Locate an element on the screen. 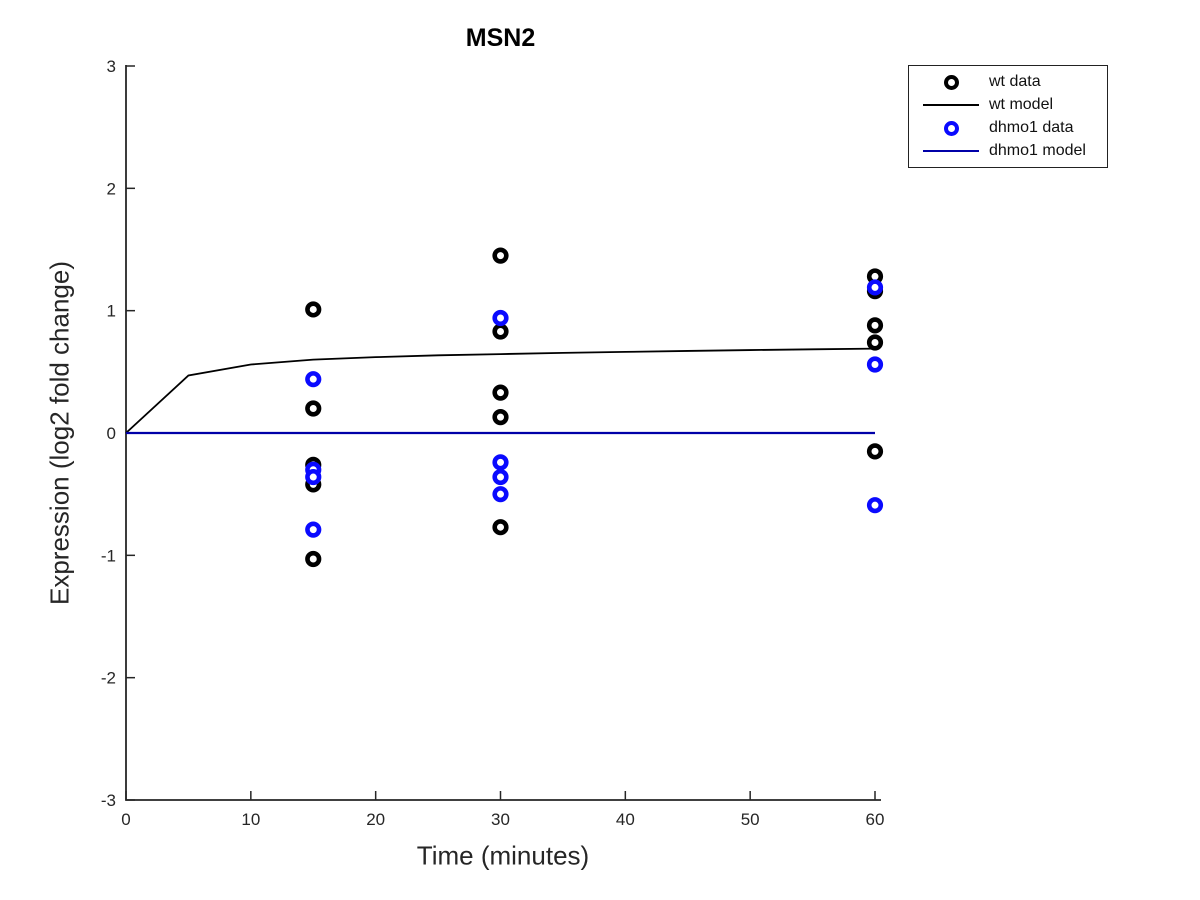 Image resolution: width=1200 pixels, height=900 pixels. x-tick-label: 60 is located at coordinates (875, 819).